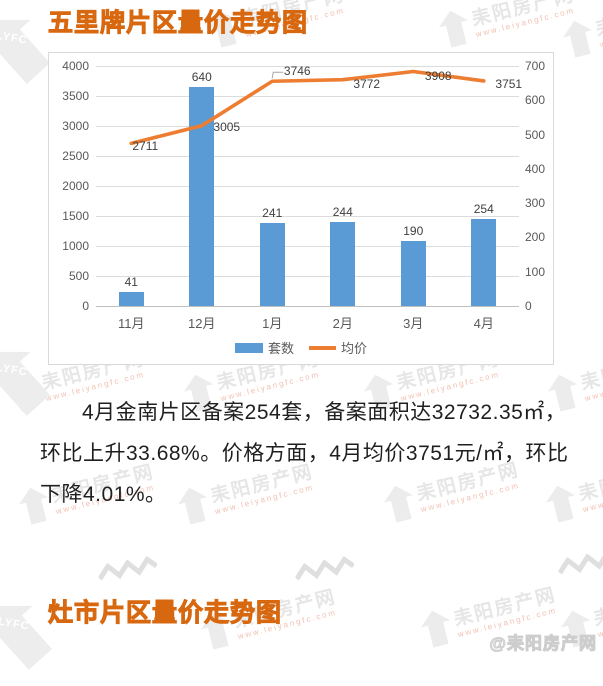 Image resolution: width=603 pixels, height=686 pixels. I want to click on y-axis-label-right: 600, so click(535, 100).